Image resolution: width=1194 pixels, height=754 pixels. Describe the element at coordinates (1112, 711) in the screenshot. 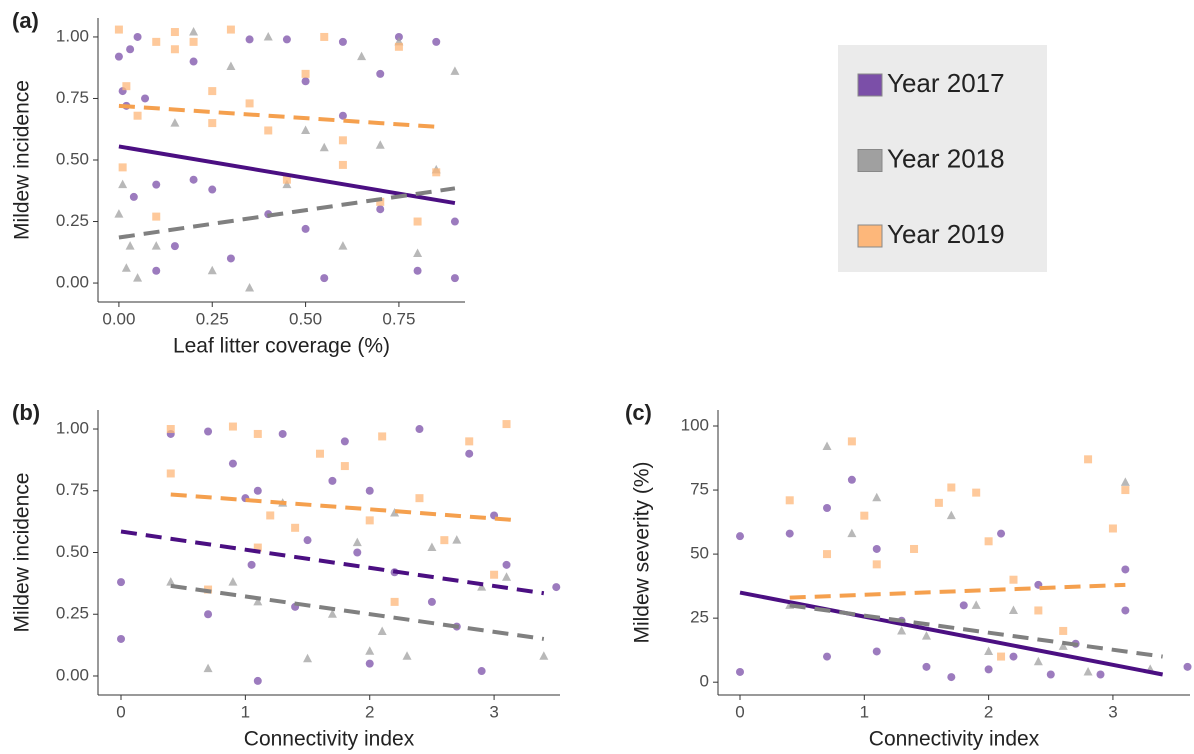

I see `x-tick-label: 3` at that location.